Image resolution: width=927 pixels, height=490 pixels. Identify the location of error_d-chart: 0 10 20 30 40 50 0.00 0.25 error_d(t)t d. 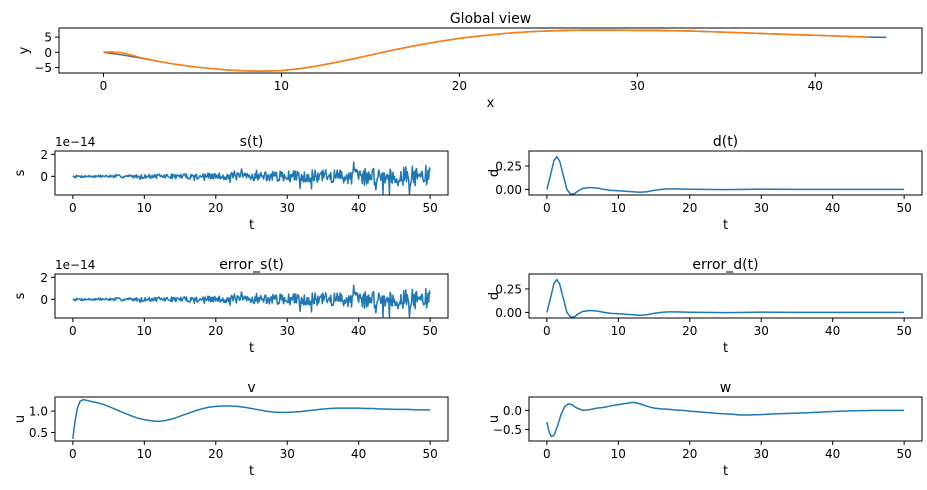
(705, 306).